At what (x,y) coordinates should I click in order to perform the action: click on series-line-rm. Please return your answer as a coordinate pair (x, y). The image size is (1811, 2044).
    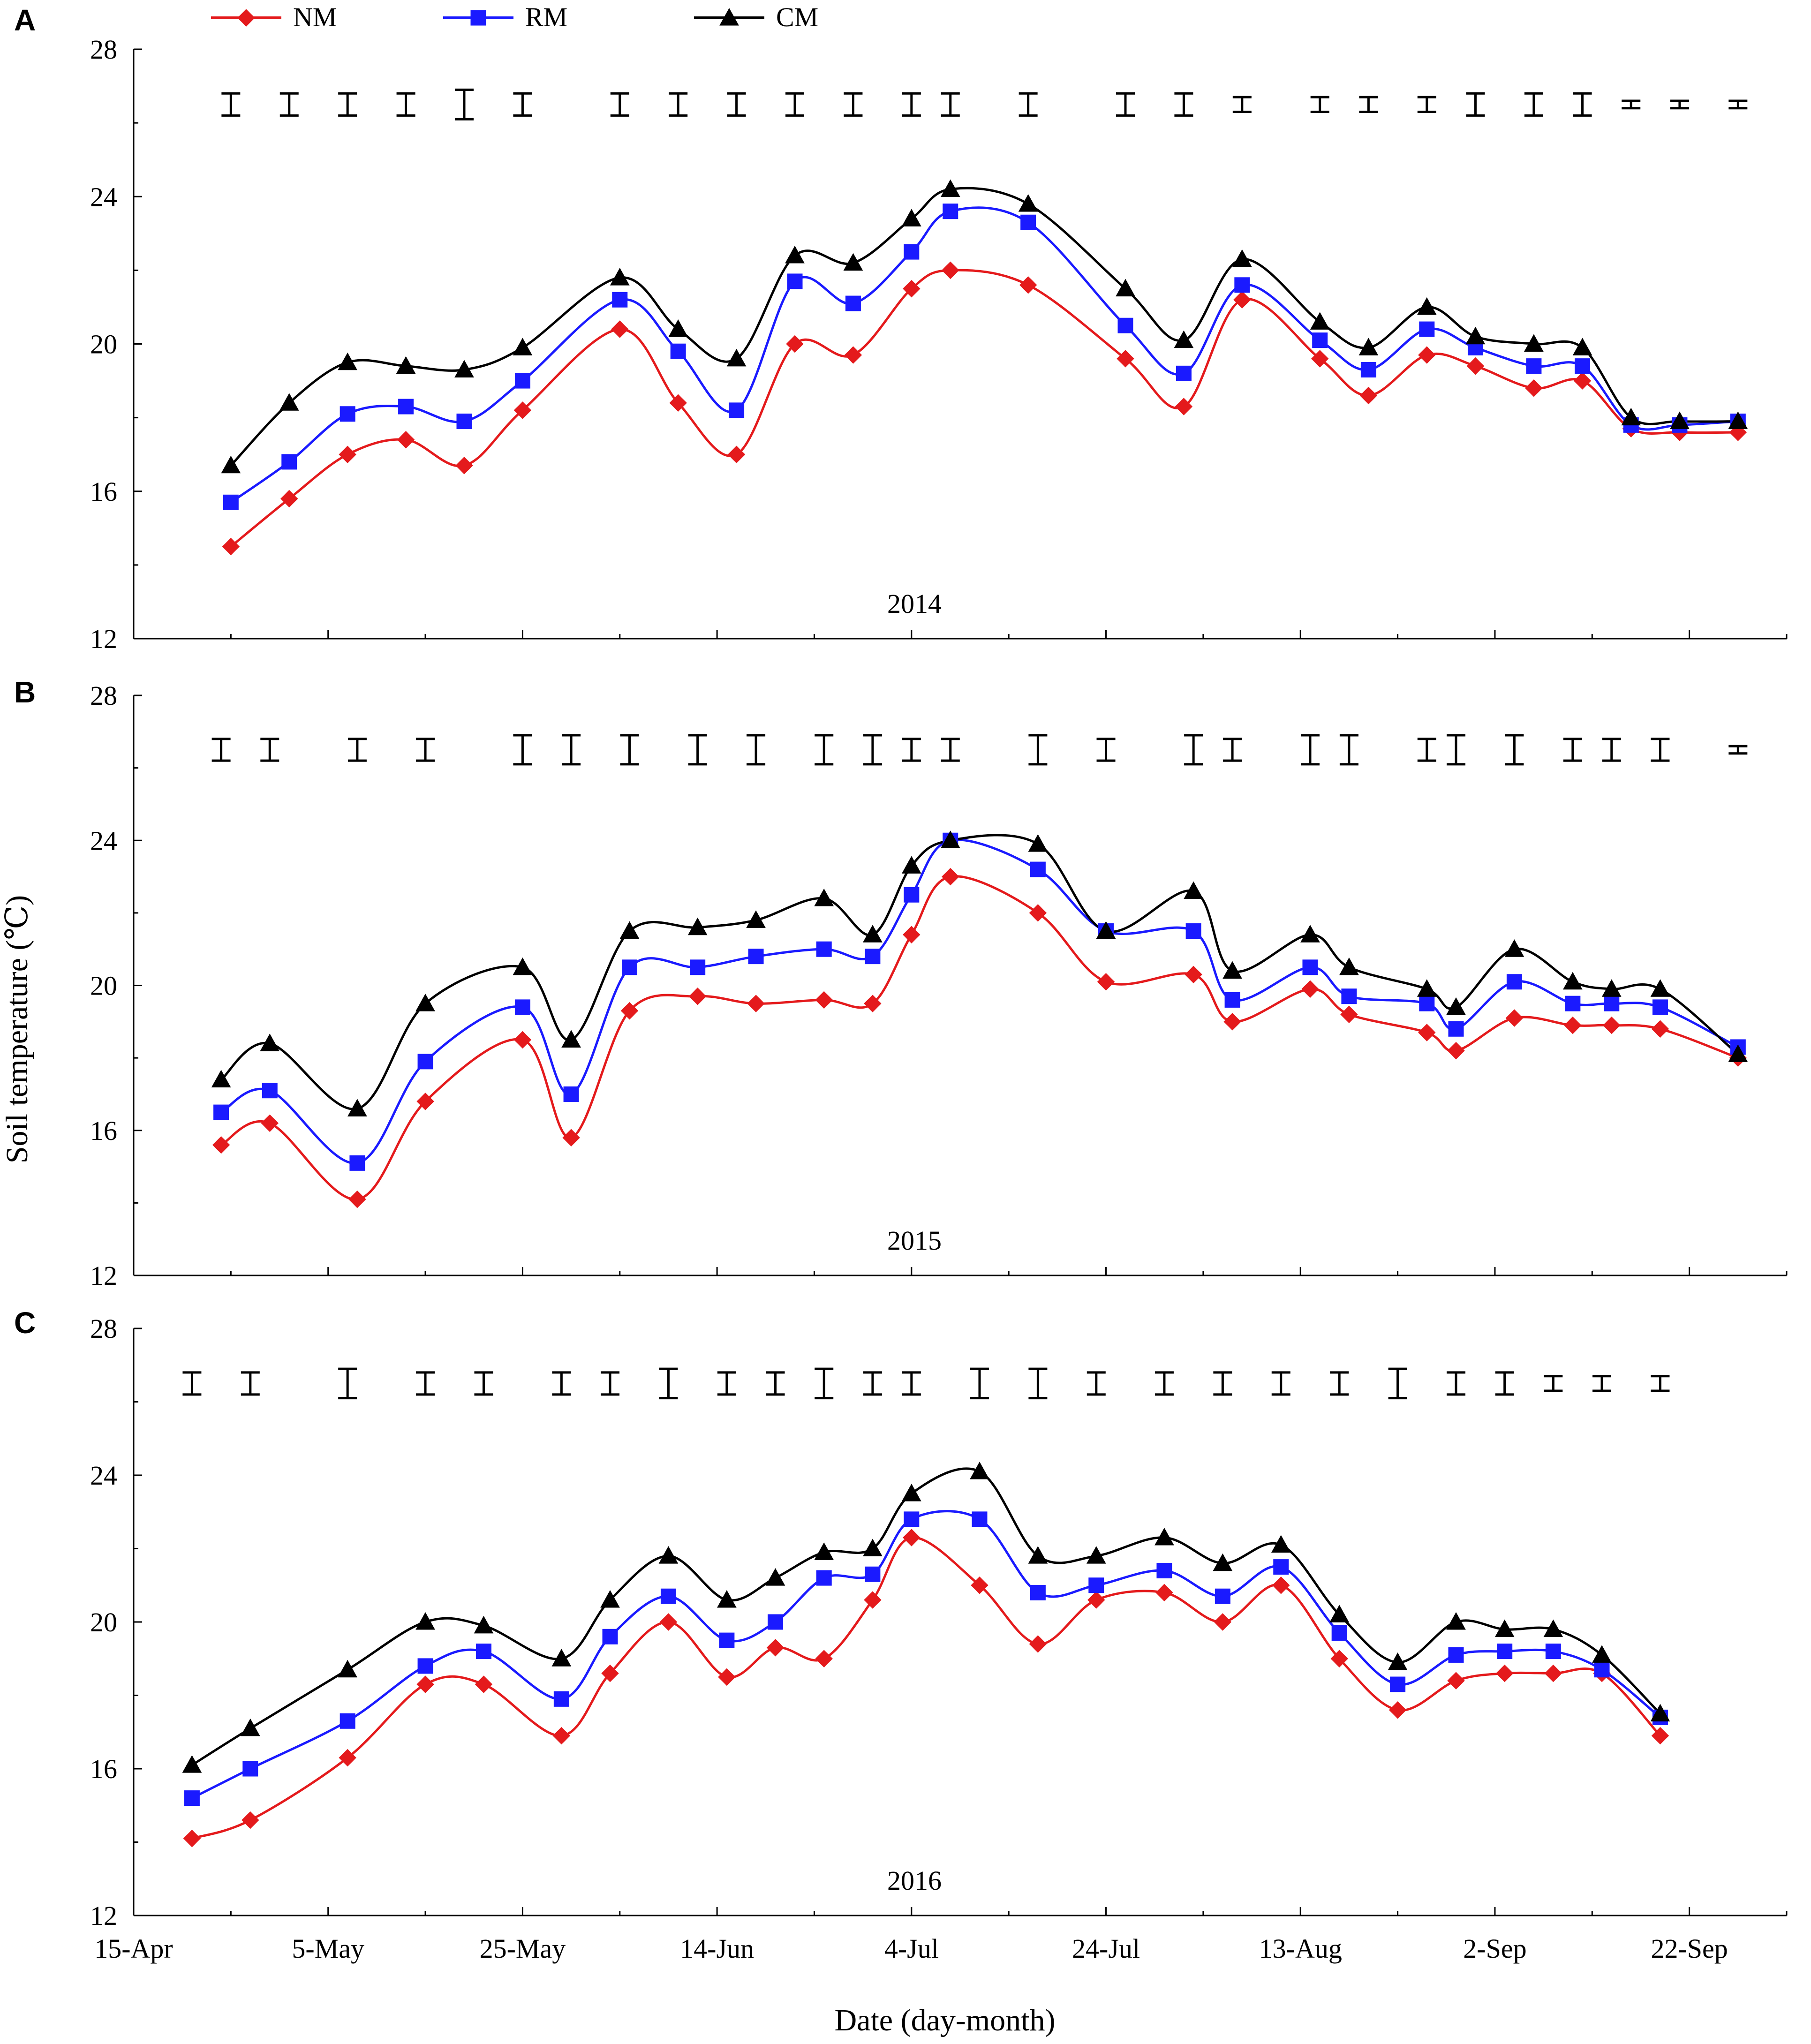
    Looking at the image, I should click on (979, 1001).